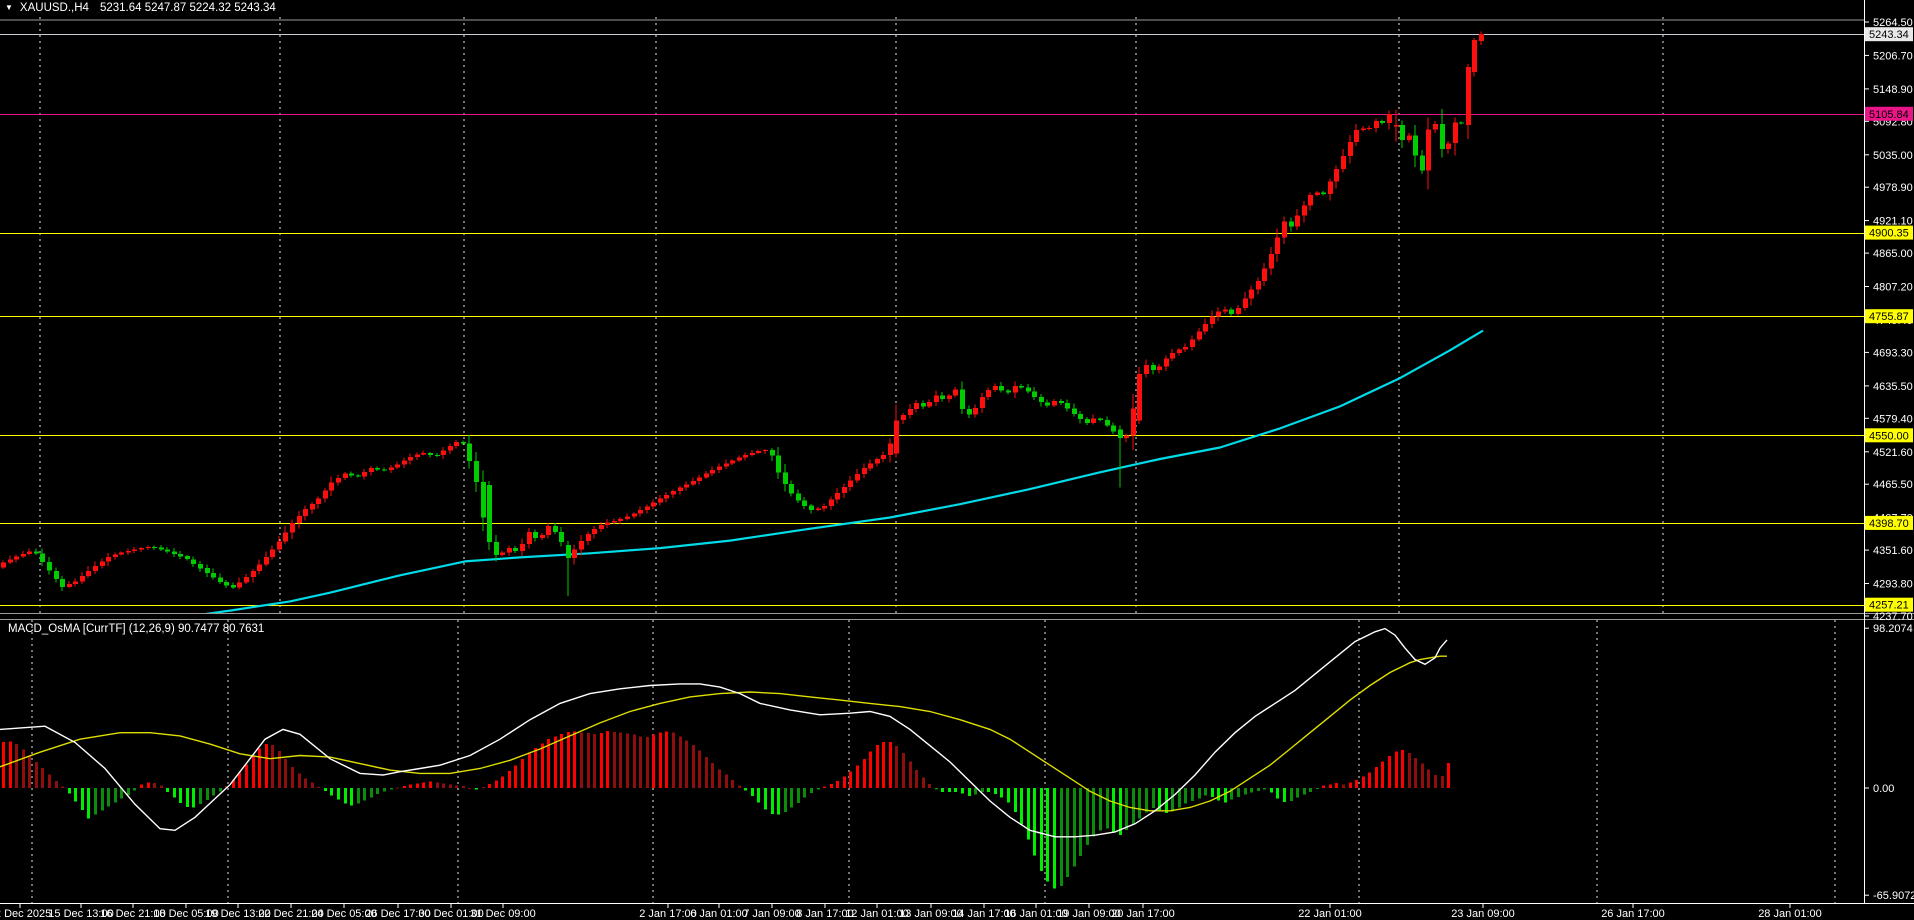 The image size is (1914, 920). What do you see at coordinates (1889, 435) in the screenshot?
I see `price-tag` at bounding box center [1889, 435].